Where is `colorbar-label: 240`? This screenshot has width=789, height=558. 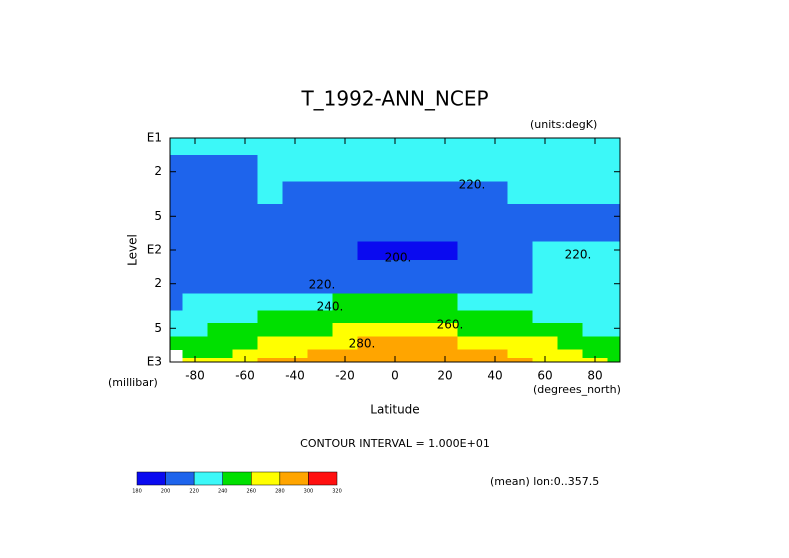 colorbar-label: 240 is located at coordinates (223, 492).